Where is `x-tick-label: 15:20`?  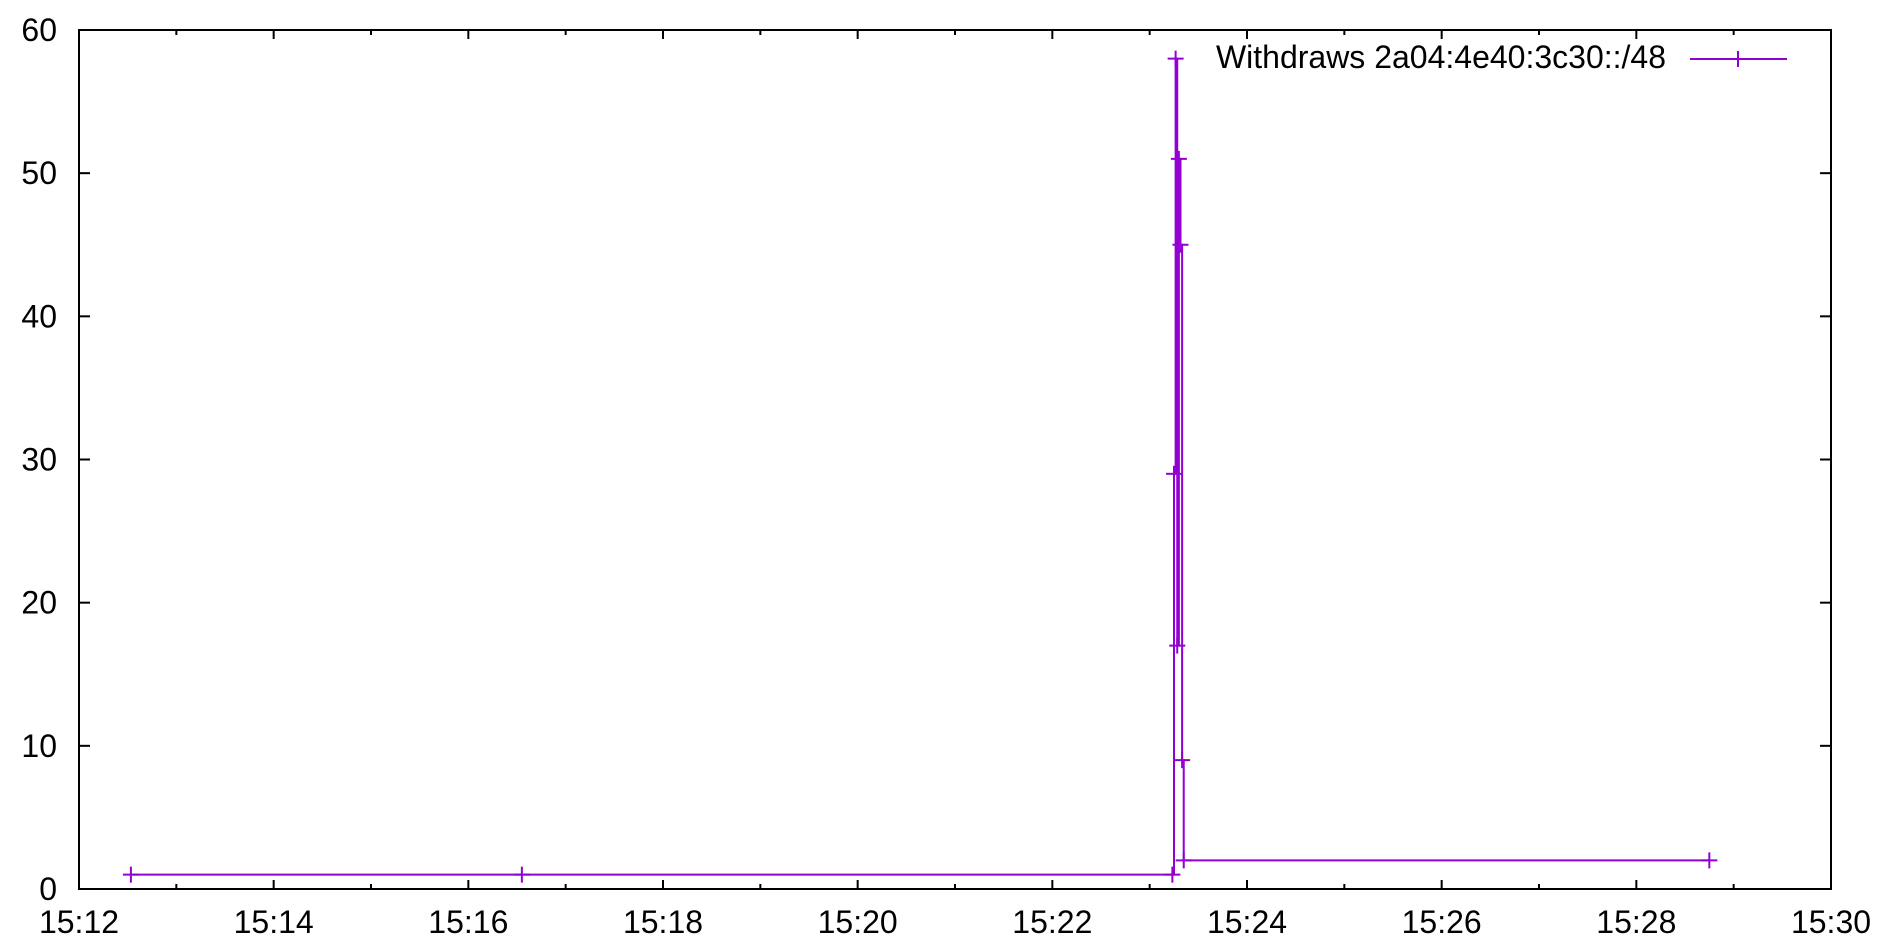 x-tick-label: 15:20 is located at coordinates (858, 920).